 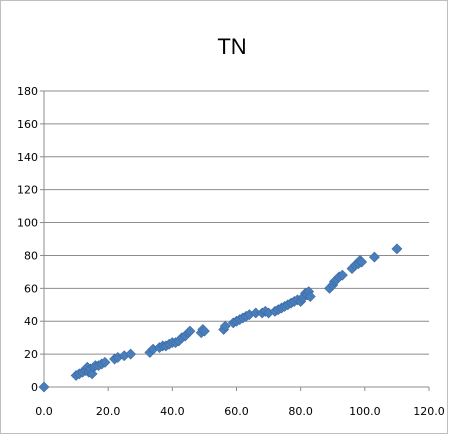 I want to click on y-tick-label: 80, so click(x=31, y=255).